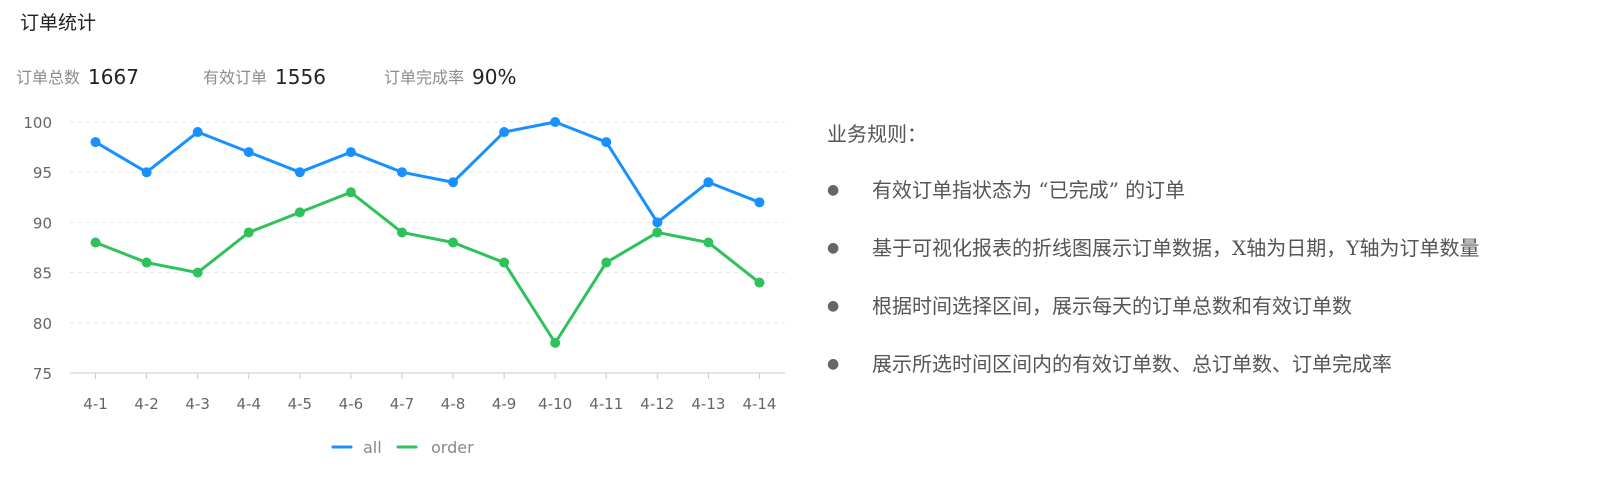 This screenshot has height=480, width=1615. What do you see at coordinates (427, 172) in the screenshot?
I see `series-line-all` at bounding box center [427, 172].